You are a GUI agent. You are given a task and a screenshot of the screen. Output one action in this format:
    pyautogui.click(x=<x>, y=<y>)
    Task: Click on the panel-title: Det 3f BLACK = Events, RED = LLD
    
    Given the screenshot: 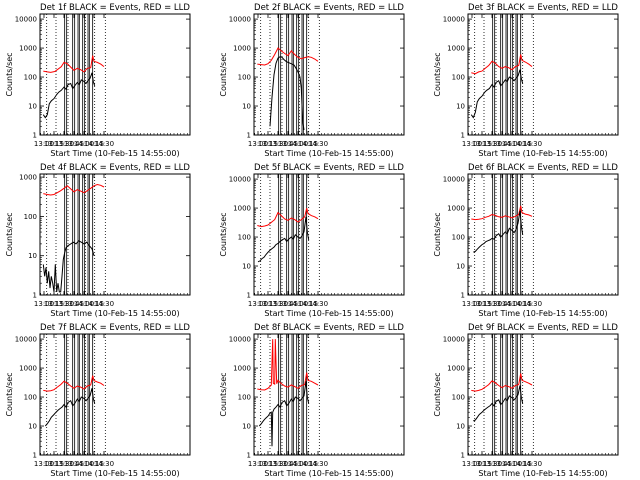 What is the action you would take?
    pyautogui.click(x=543, y=8)
    